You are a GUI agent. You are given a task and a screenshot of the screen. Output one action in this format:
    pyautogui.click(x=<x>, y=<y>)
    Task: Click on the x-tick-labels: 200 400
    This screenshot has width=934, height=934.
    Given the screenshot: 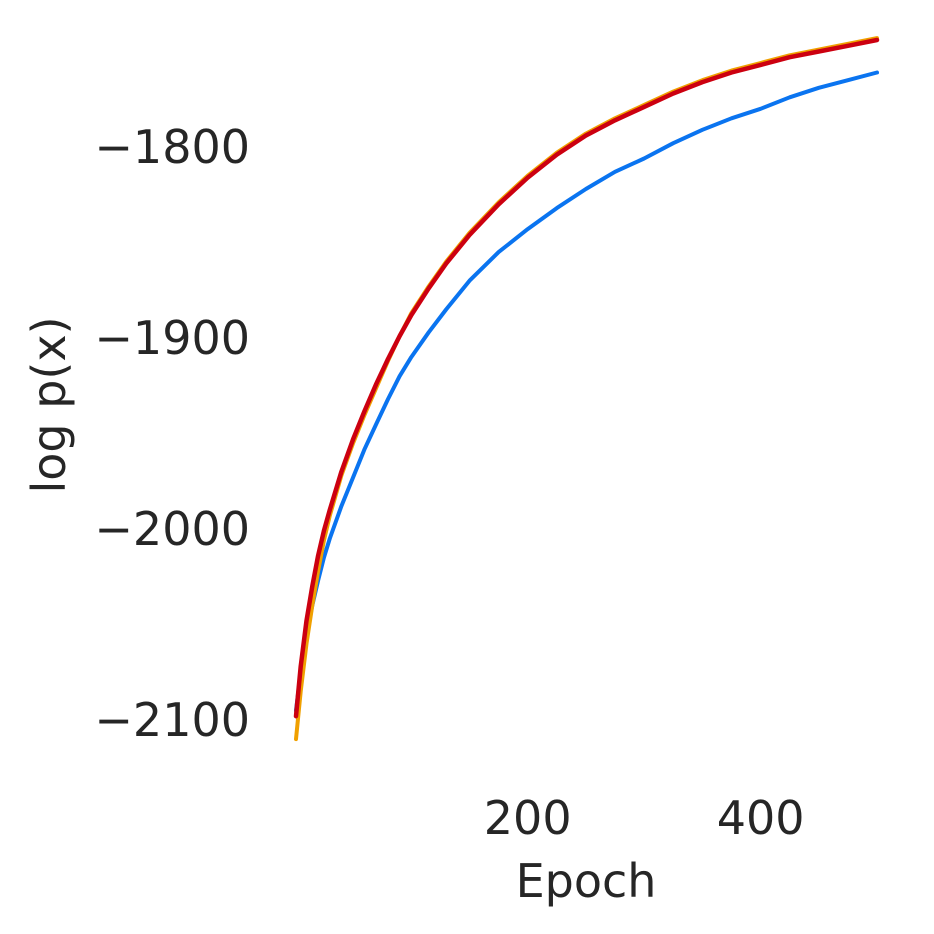 What is the action you would take?
    pyautogui.click(x=644, y=818)
    